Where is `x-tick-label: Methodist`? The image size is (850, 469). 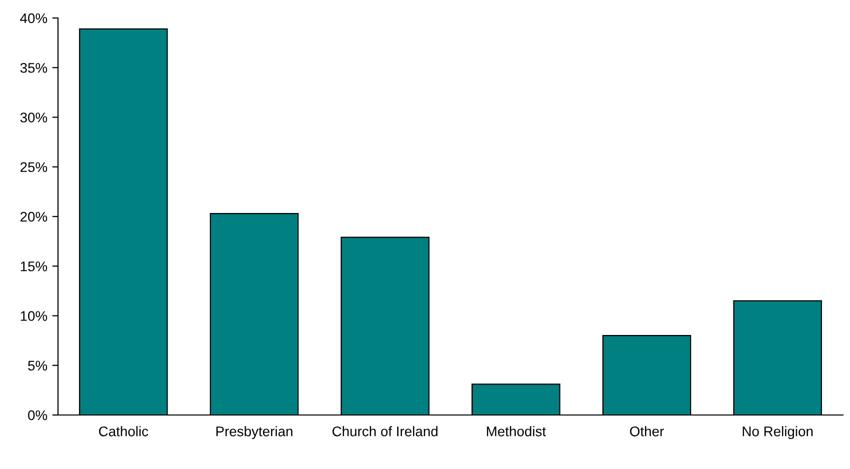
x-tick-label: Methodist is located at coordinates (516, 431).